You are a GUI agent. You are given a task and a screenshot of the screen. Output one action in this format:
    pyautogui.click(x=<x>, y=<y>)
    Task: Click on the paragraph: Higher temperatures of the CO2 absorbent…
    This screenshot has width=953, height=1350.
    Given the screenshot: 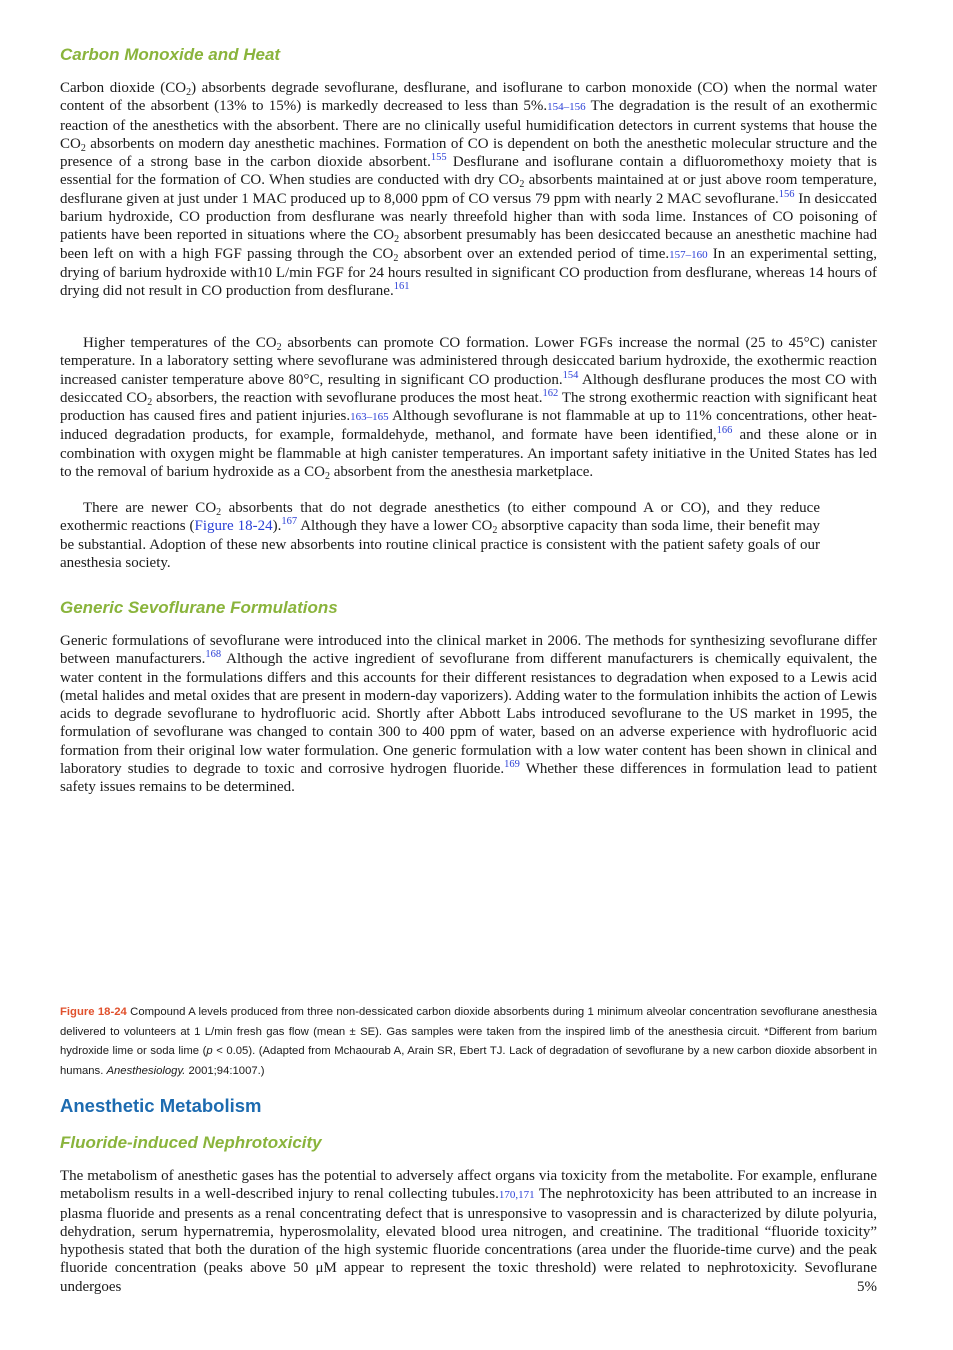 What is the action you would take?
    pyautogui.click(x=469, y=408)
    